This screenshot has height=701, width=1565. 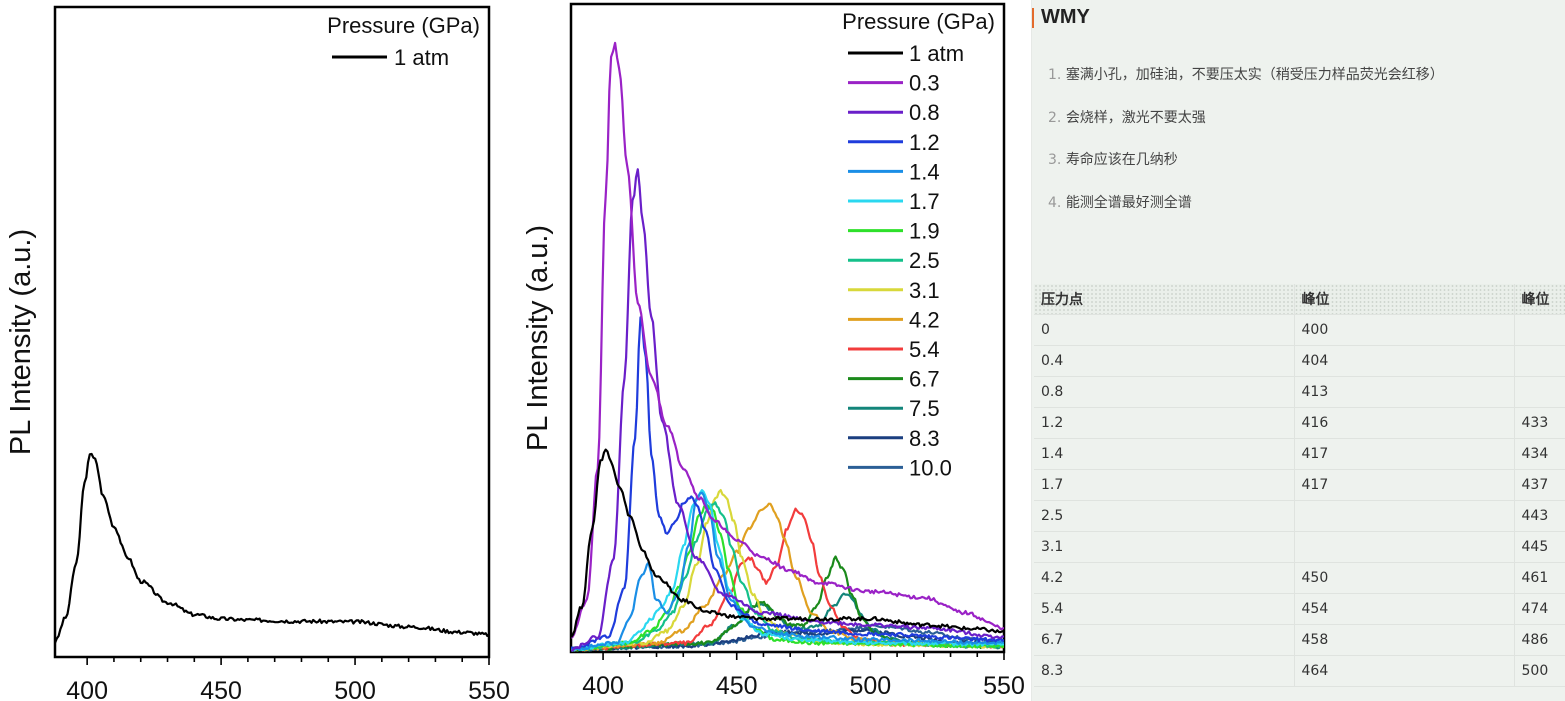 I want to click on table-row: 4.2 450 461, so click(x=1299, y=578).